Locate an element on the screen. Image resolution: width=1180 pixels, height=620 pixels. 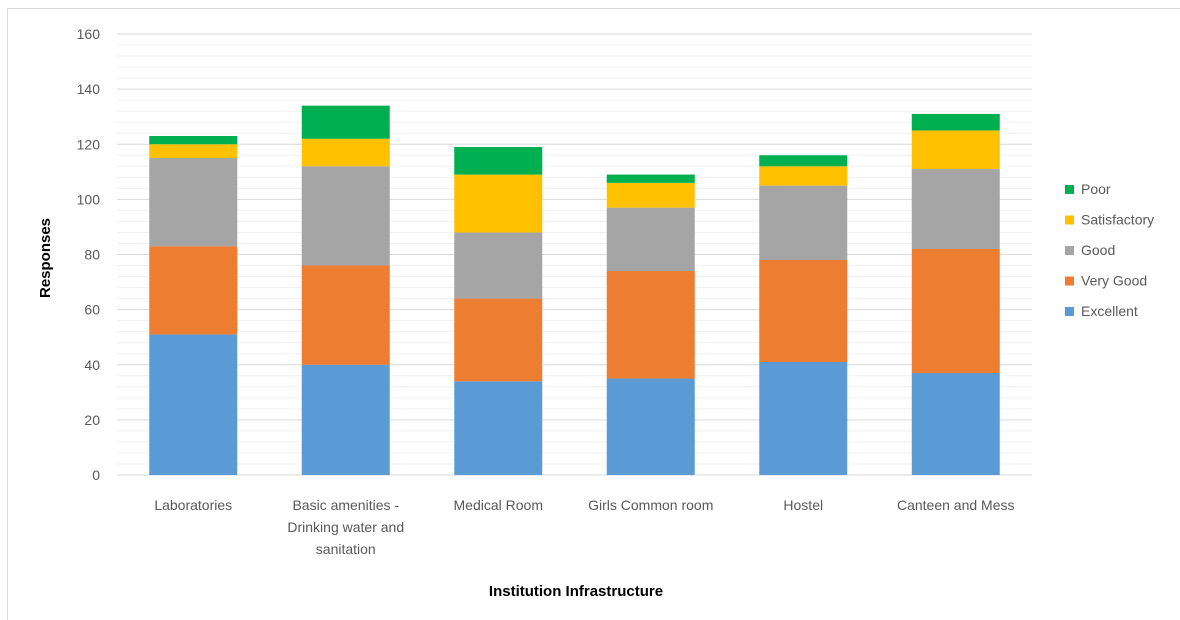
legend: Poor Satisfactory Good Very Good Excellent is located at coordinates (1109, 250).